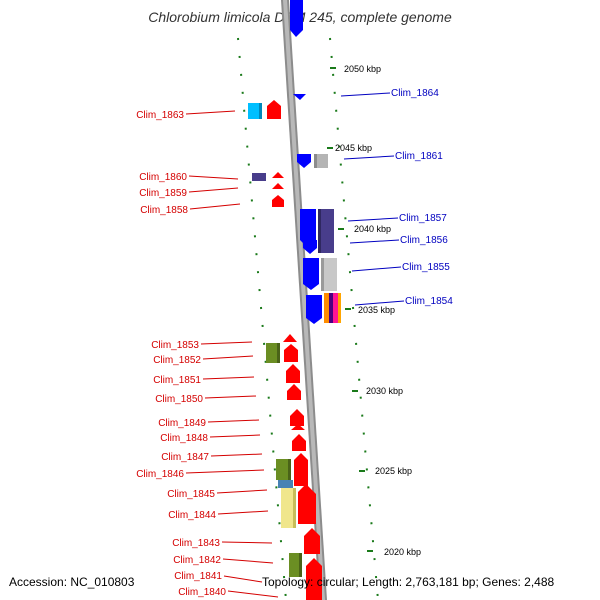  I want to click on accession-text: Accession: NC_010803, so click(72, 582).